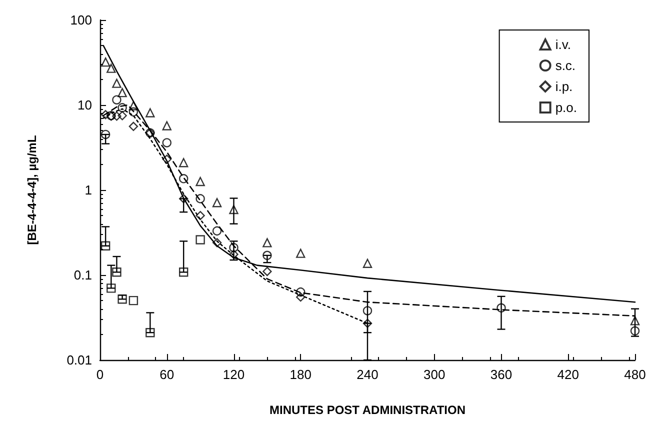  Describe the element at coordinates (563, 44) in the screenshot. I see `legend-label: i.v.` at that location.